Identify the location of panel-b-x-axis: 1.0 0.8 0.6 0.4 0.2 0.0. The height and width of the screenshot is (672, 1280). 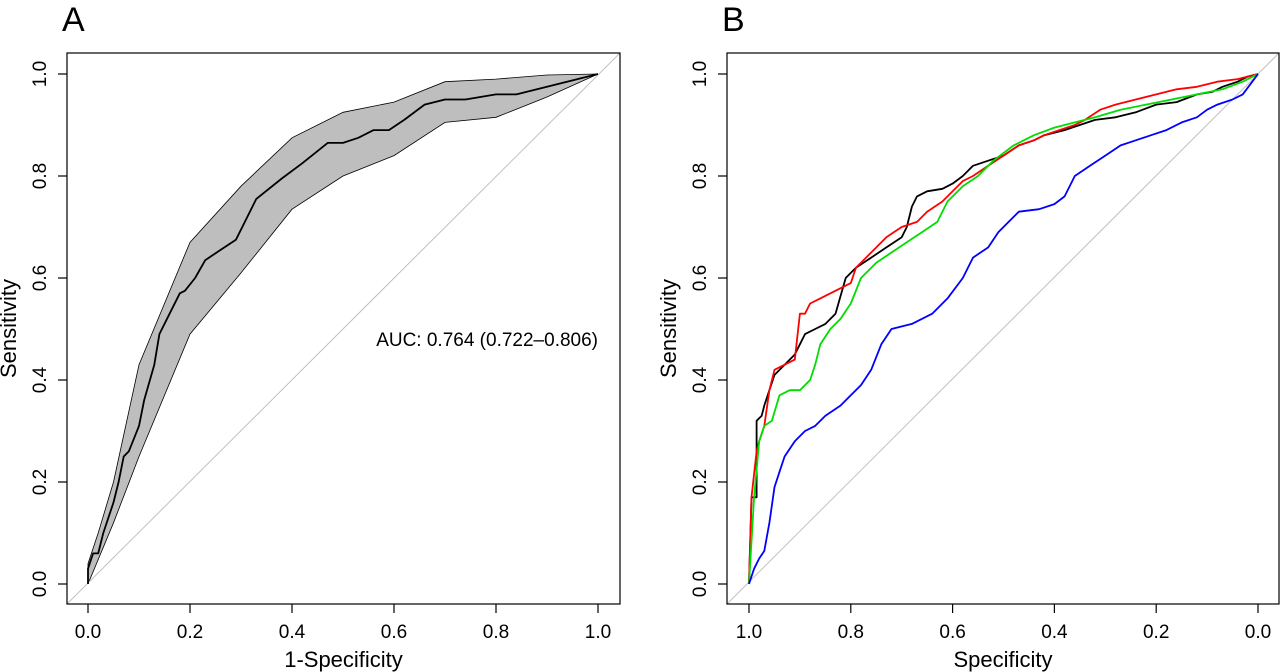
(1003, 623).